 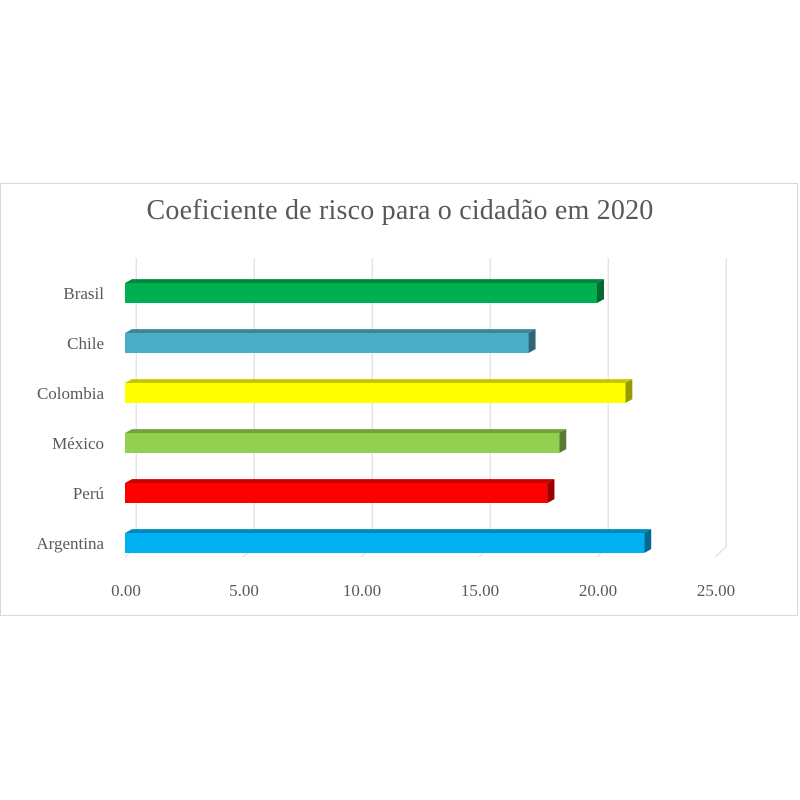 What do you see at coordinates (83, 293) in the screenshot?
I see `category-label: Brasil` at bounding box center [83, 293].